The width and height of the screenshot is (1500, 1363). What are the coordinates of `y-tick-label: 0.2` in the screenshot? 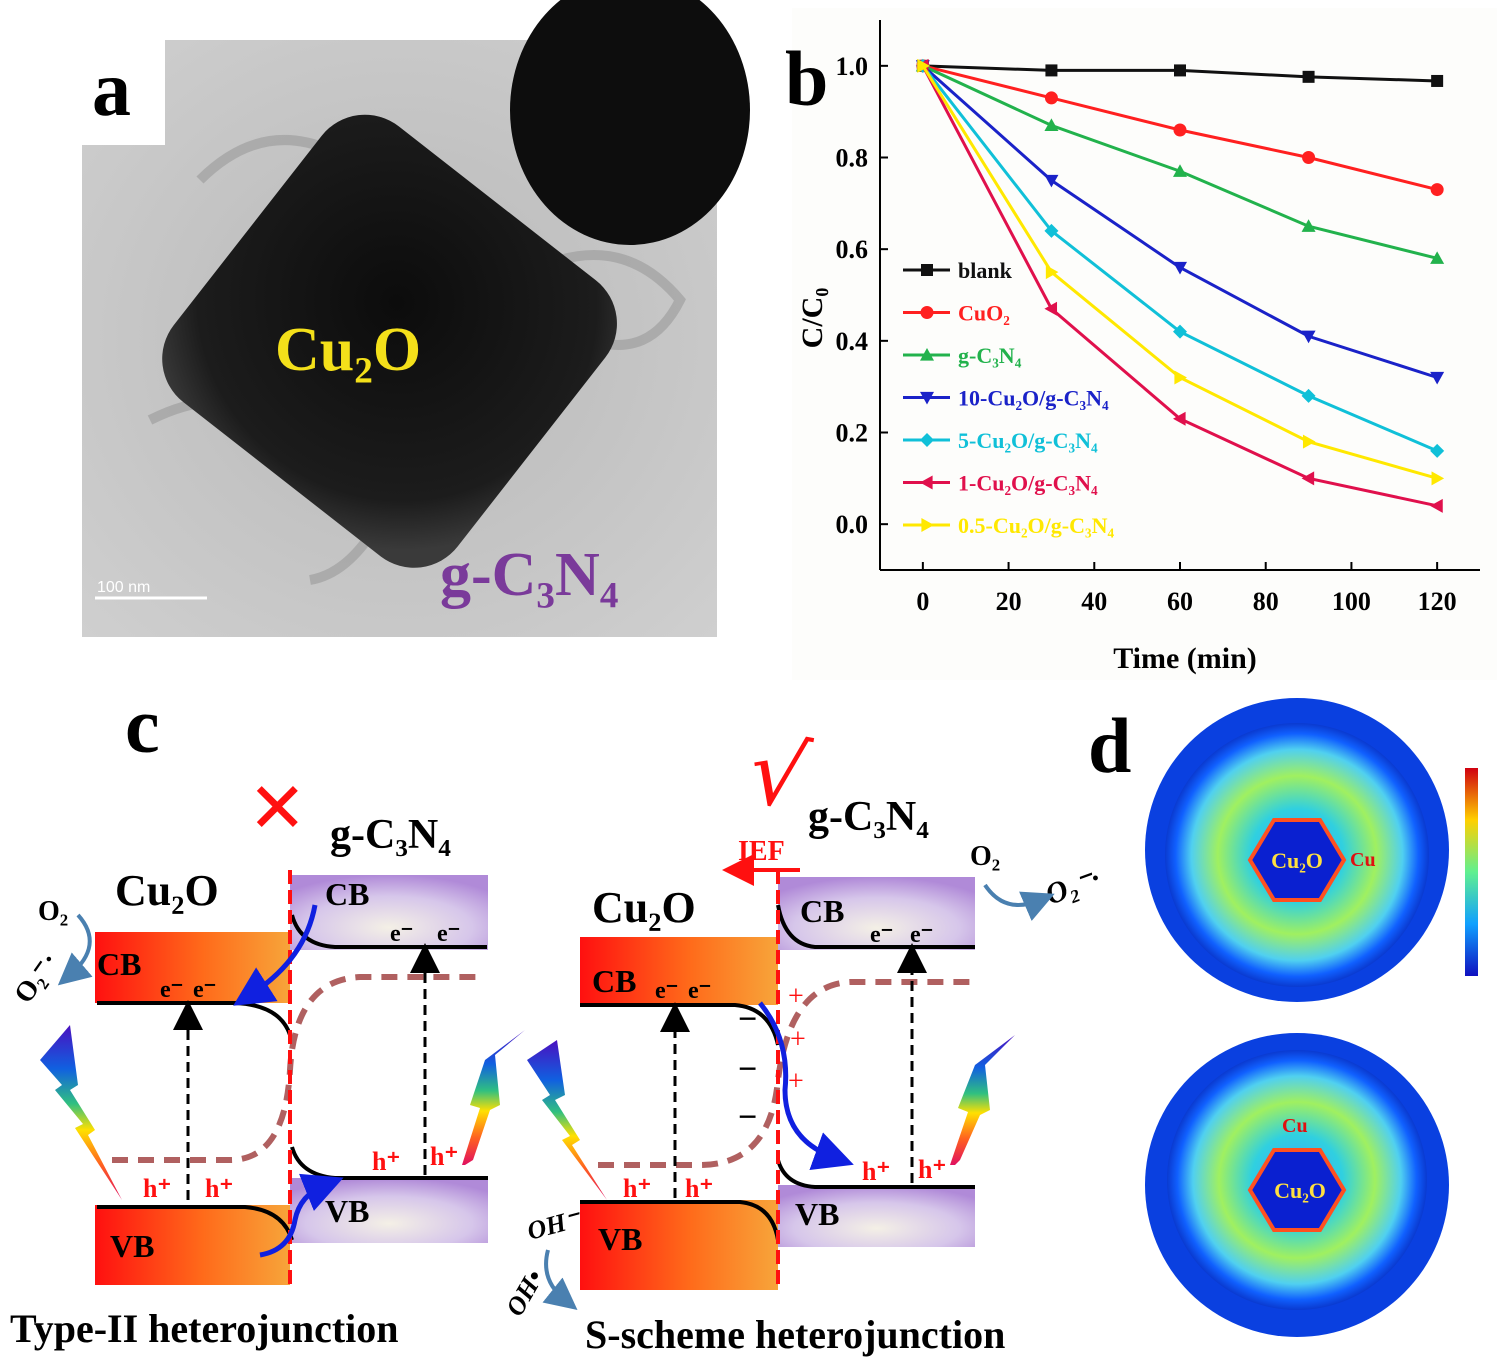 It's located at (852, 433).